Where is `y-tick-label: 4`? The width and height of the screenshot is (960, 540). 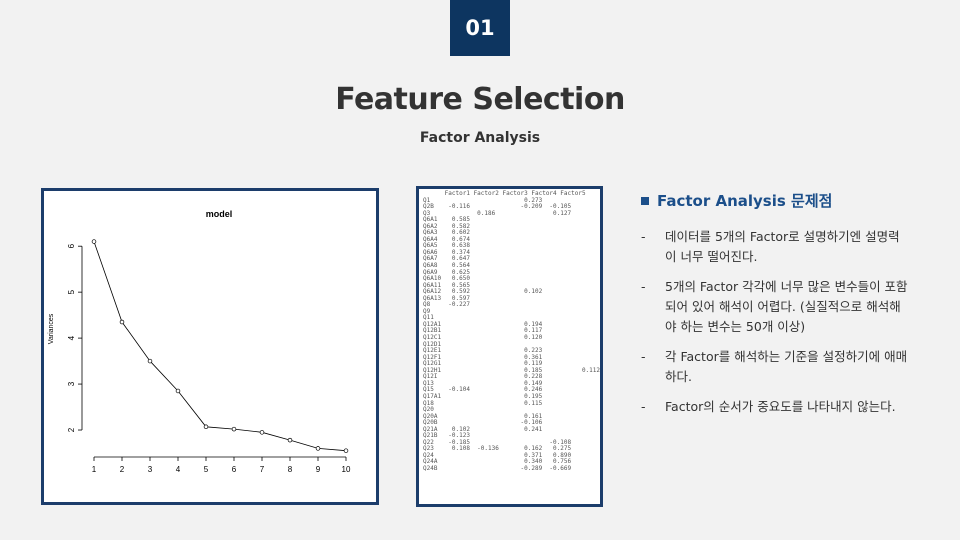
y-tick-label: 4 is located at coordinates (71, 337).